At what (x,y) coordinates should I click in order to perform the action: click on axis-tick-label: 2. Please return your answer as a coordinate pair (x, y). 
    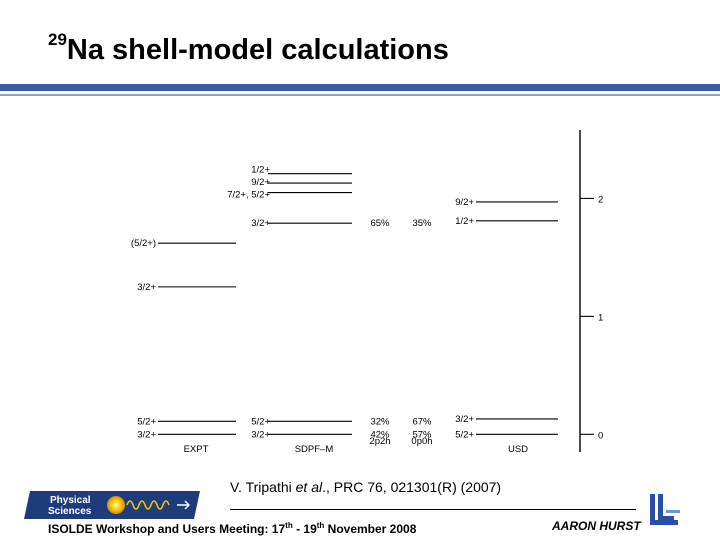
    Looking at the image, I should click on (600, 199).